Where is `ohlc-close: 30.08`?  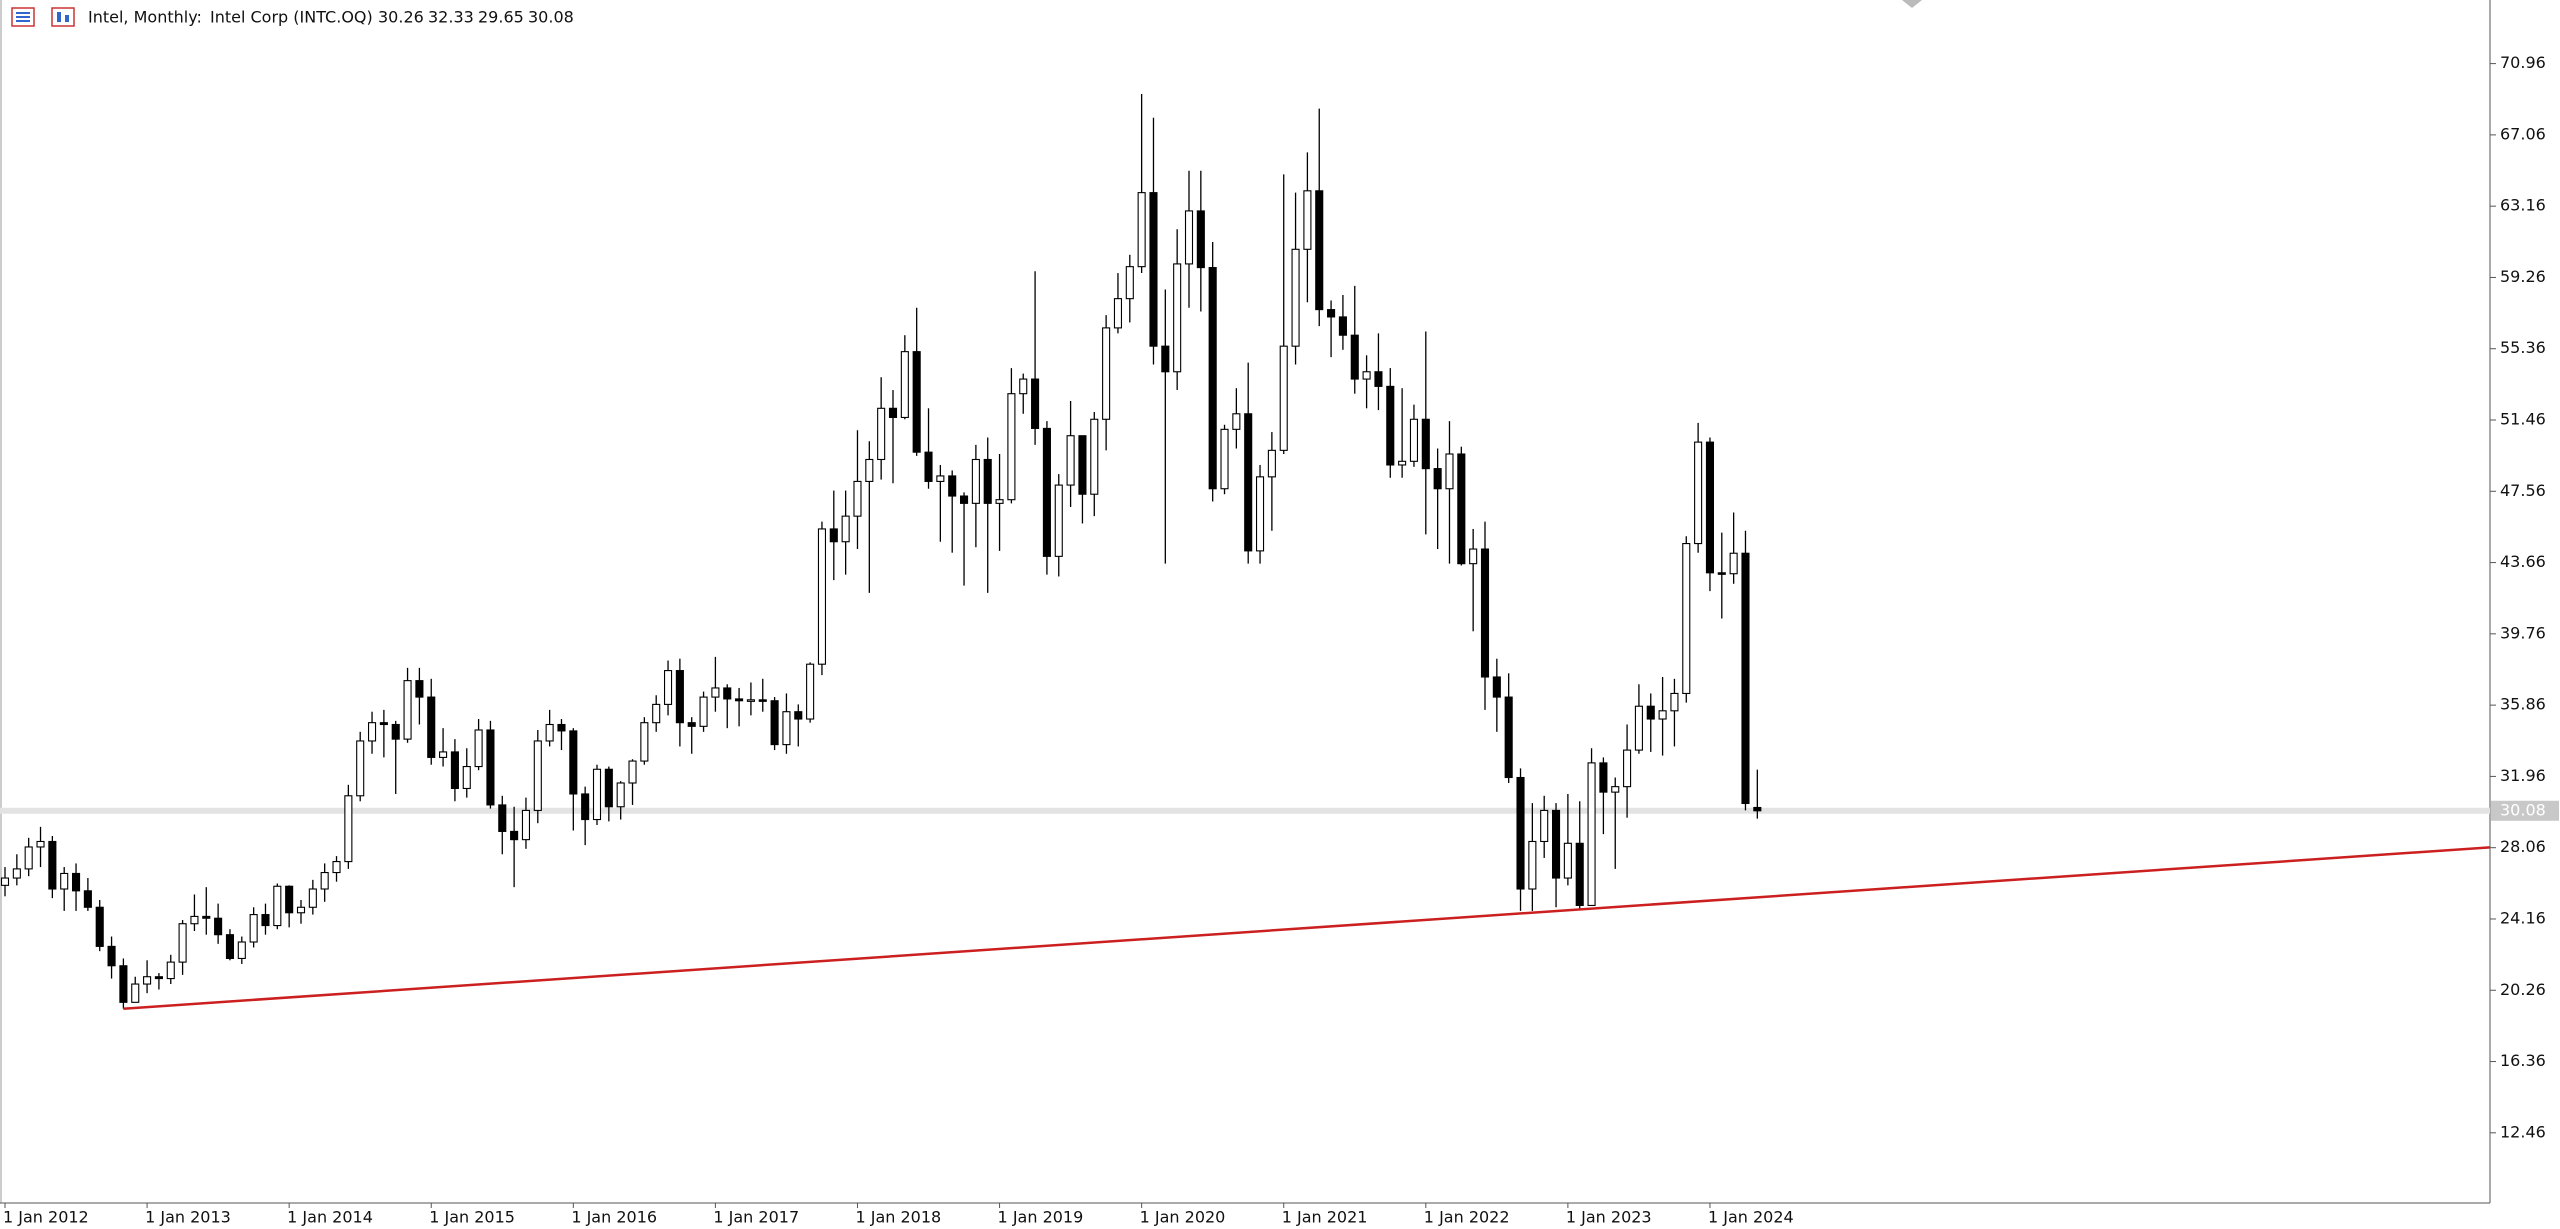 ohlc-close: 30.08 is located at coordinates (551, 17).